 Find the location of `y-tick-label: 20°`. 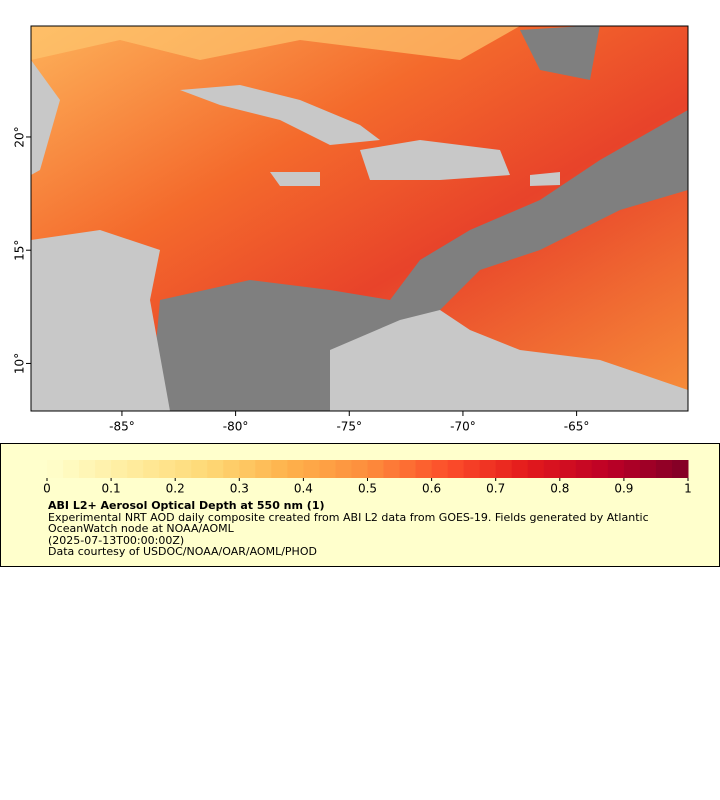

y-tick-label: 20° is located at coordinates (20, 136).